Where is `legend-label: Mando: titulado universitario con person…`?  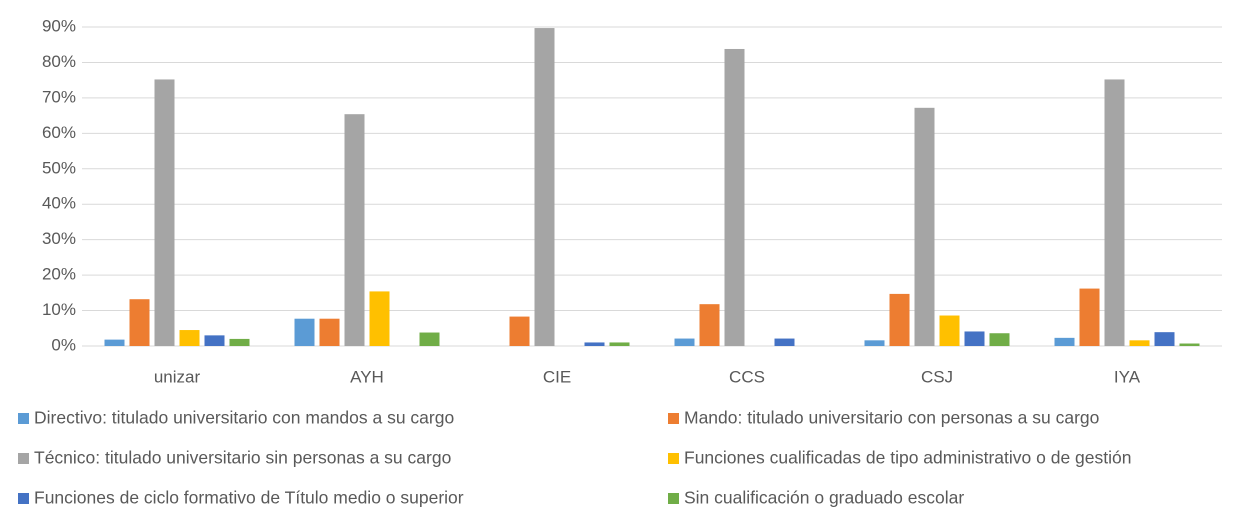
legend-label: Mando: titulado universitario con person… is located at coordinates (891, 418).